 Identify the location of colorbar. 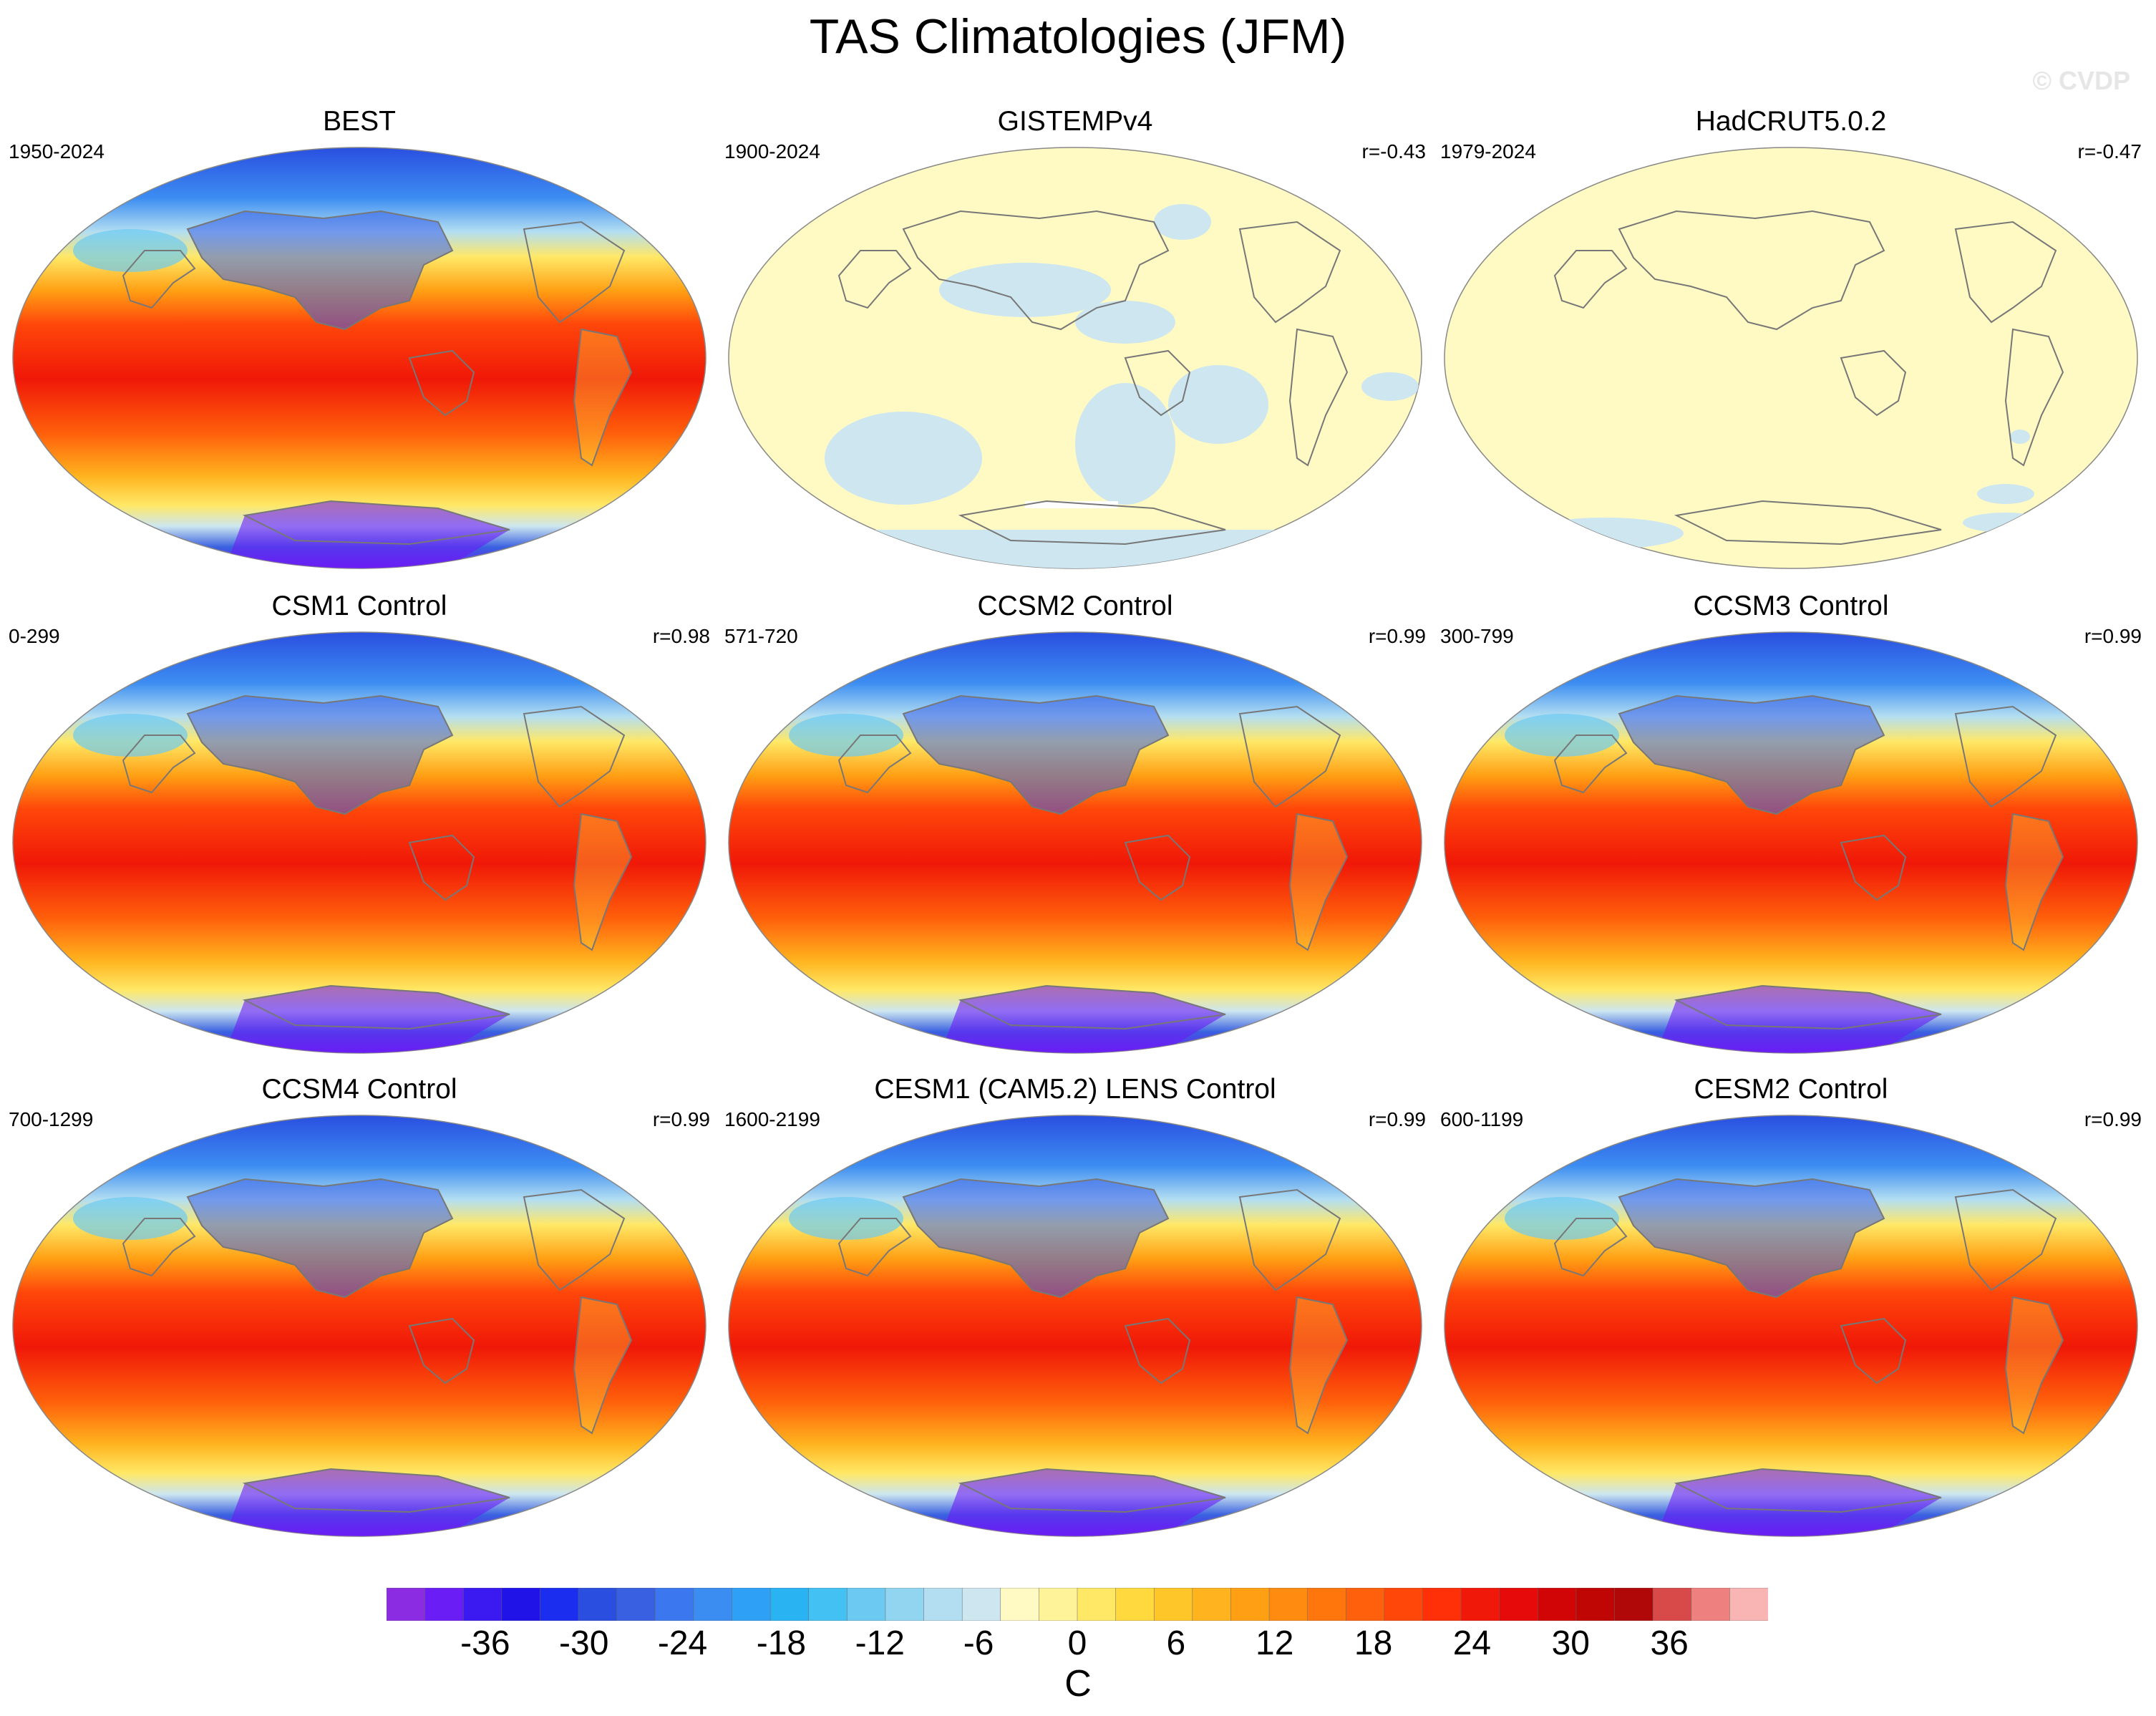
(1077, 1605).